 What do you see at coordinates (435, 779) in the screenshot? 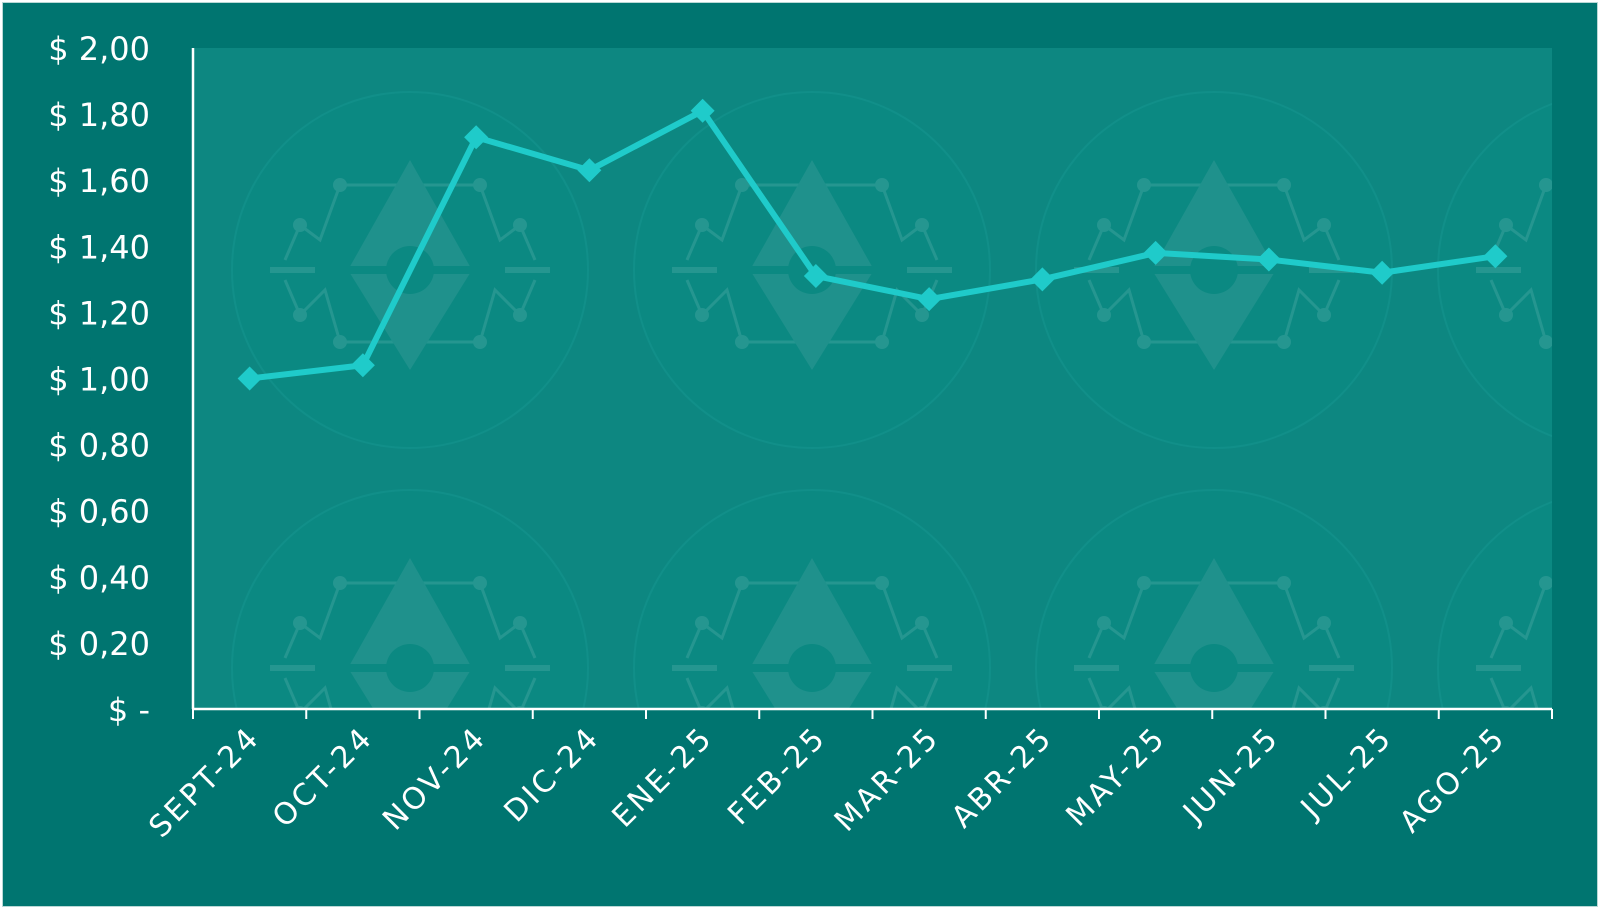
I see `x-tick-label: NOV-24` at bounding box center [435, 779].